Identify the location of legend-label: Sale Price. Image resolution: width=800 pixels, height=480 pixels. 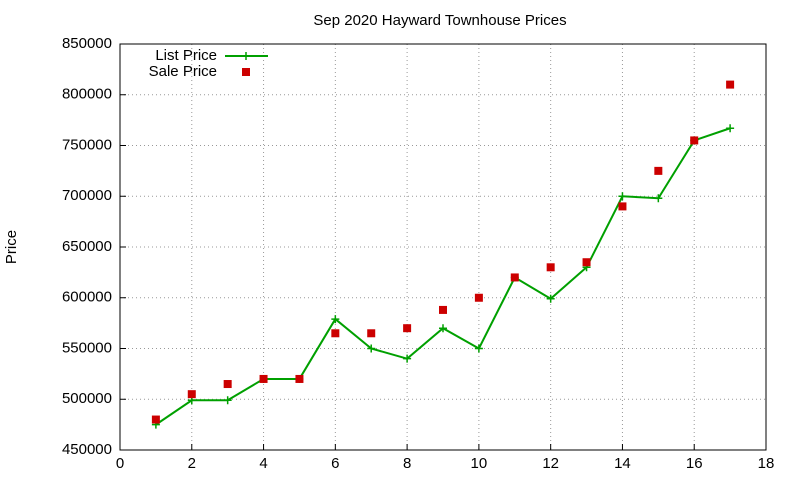
(183, 71).